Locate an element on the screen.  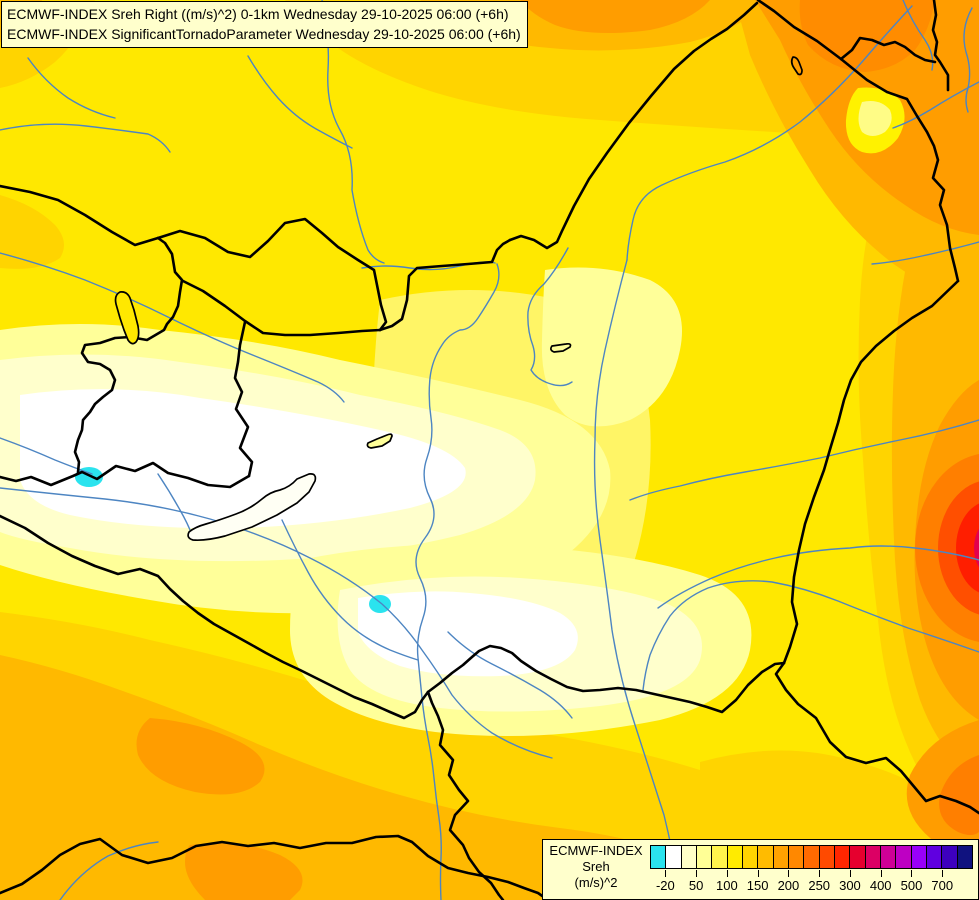
legend-tick-label: 250 is located at coordinates (819, 885).